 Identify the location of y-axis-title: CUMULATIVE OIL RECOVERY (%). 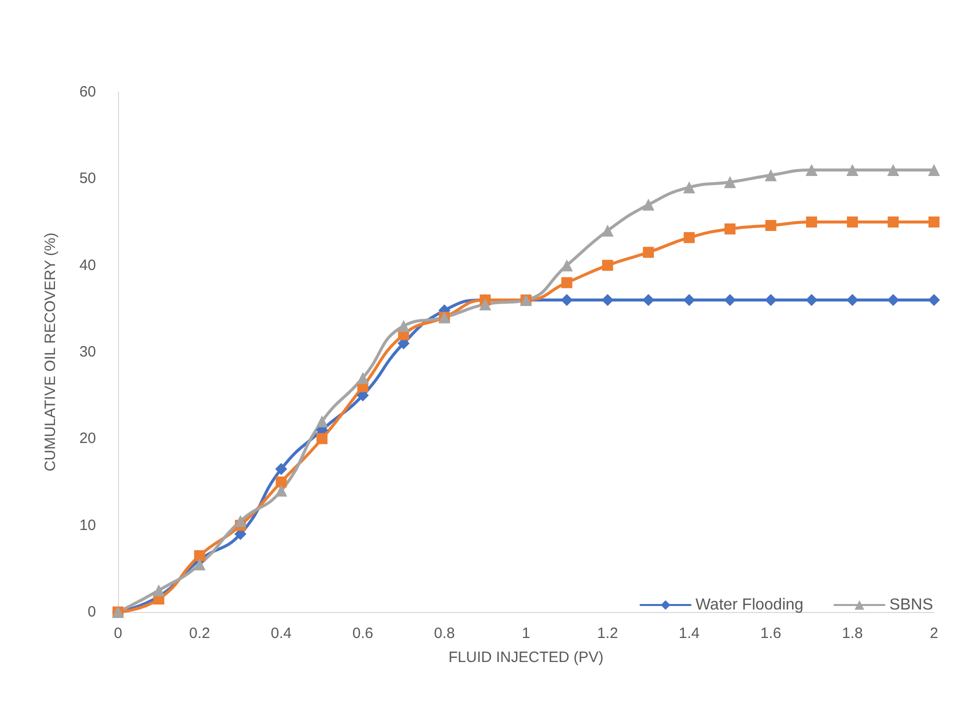
(50, 352).